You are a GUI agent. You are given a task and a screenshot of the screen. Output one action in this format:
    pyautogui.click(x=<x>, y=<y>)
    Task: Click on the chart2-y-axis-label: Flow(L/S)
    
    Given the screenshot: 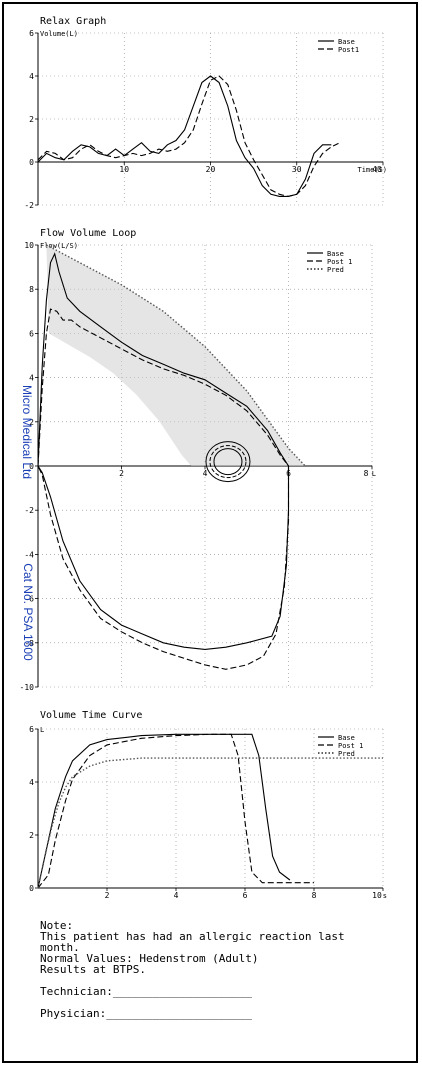 What is the action you would take?
    pyautogui.click(x=59, y=246)
    